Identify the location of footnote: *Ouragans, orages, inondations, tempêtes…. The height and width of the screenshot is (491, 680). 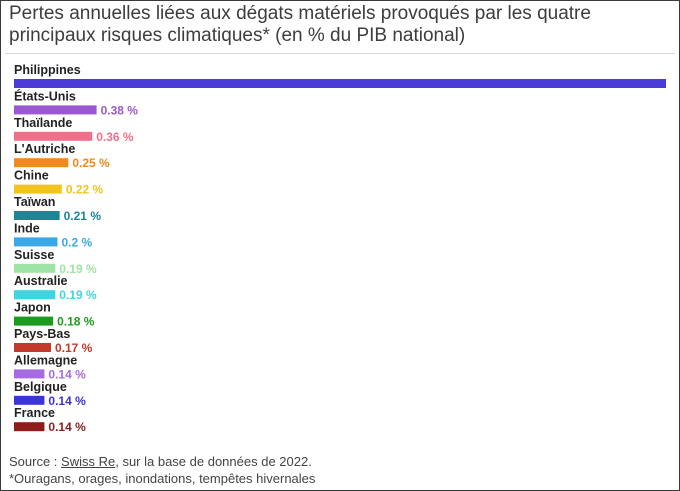
(162, 478).